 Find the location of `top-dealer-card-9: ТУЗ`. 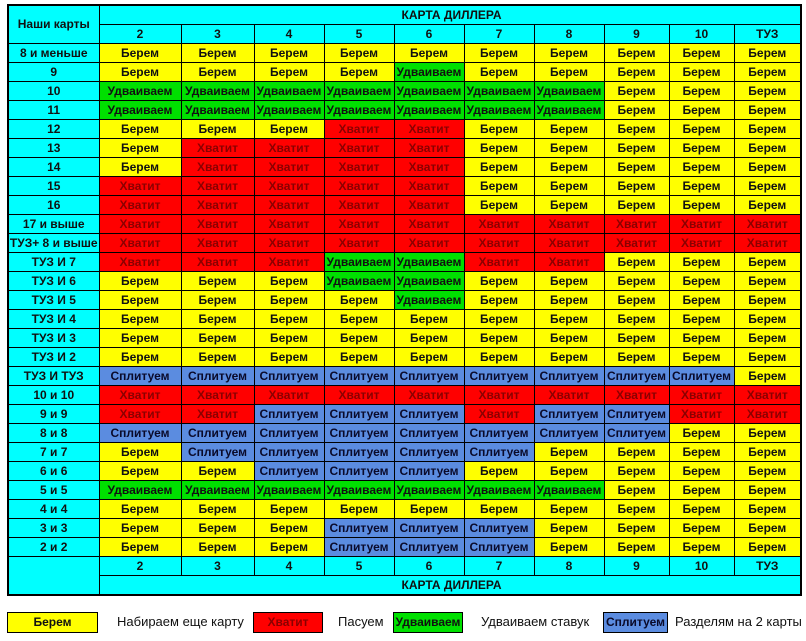

top-dealer-card-9: ТУЗ is located at coordinates (767, 34).